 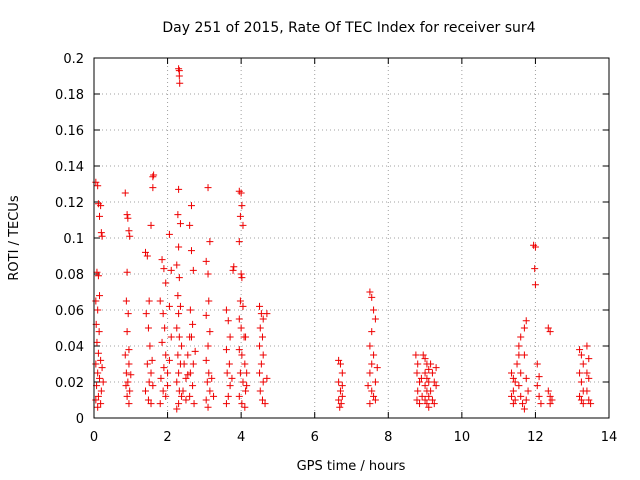 What do you see at coordinates (69, 203) in the screenshot?
I see `y-tick-label: 0.12` at bounding box center [69, 203].